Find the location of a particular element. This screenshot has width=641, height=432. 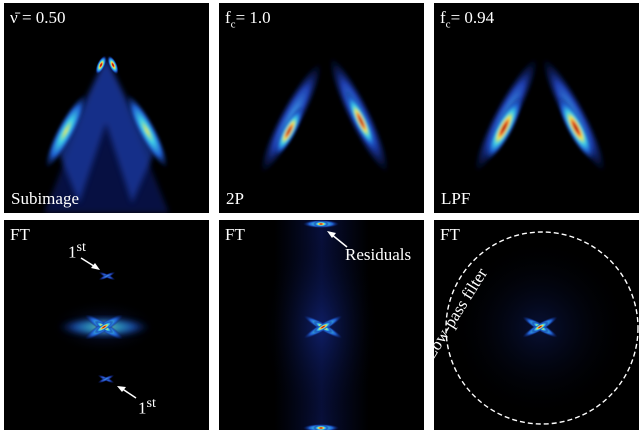

subimage-caption: Subimage is located at coordinates (45, 198).